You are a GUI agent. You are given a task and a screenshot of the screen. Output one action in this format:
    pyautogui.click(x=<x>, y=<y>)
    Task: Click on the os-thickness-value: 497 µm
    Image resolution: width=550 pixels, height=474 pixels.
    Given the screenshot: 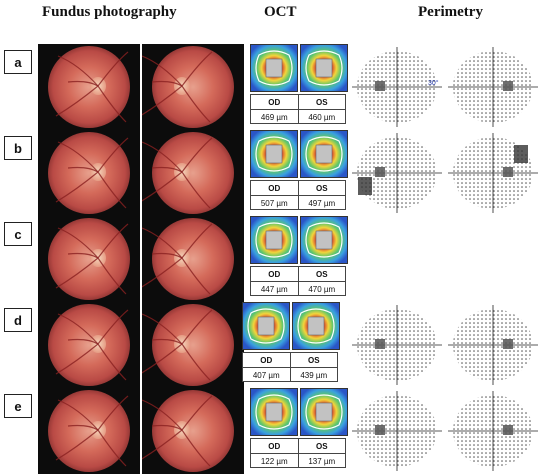 What is the action you would take?
    pyautogui.click(x=322, y=203)
    